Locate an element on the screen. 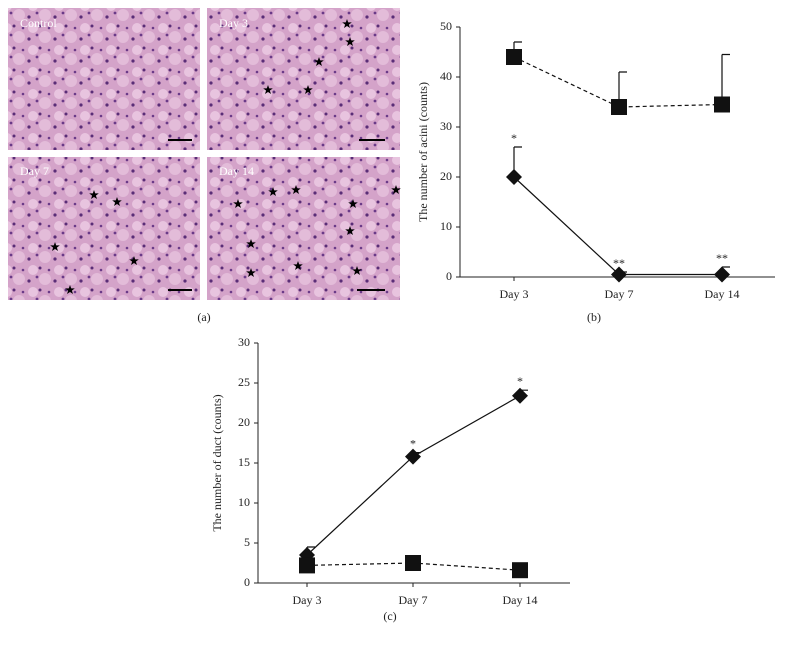 This screenshot has height=646, width=785. y-tick-label: 15 is located at coordinates (244, 462).